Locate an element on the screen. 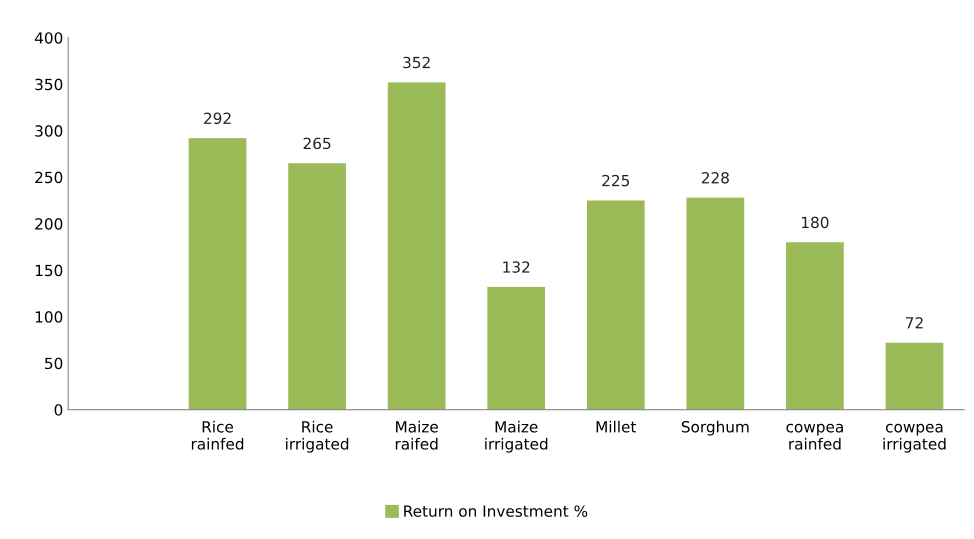 The image size is (974, 539). data-label: 265 is located at coordinates (317, 144).